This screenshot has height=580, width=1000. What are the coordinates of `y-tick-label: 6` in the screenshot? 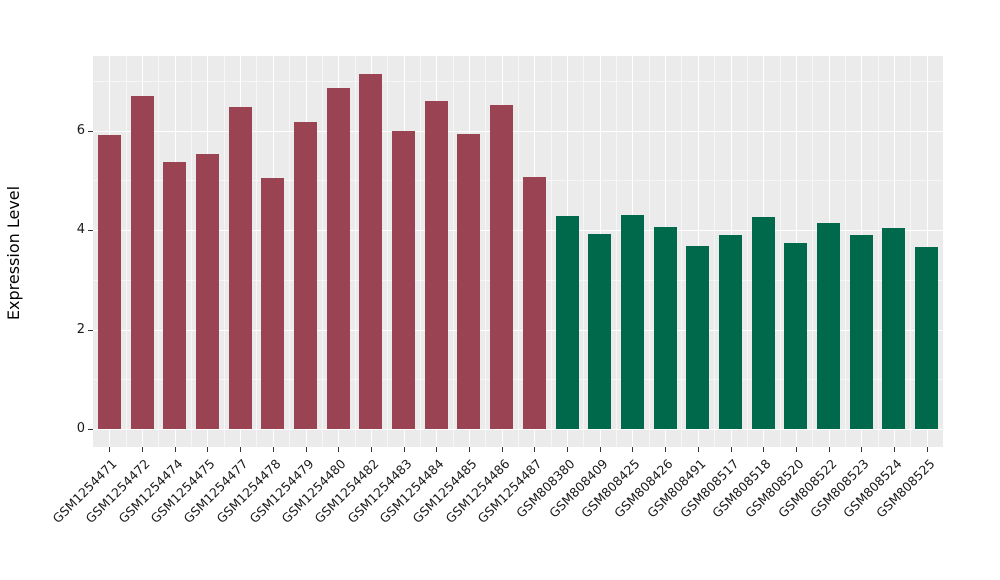 It's located at (80, 130).